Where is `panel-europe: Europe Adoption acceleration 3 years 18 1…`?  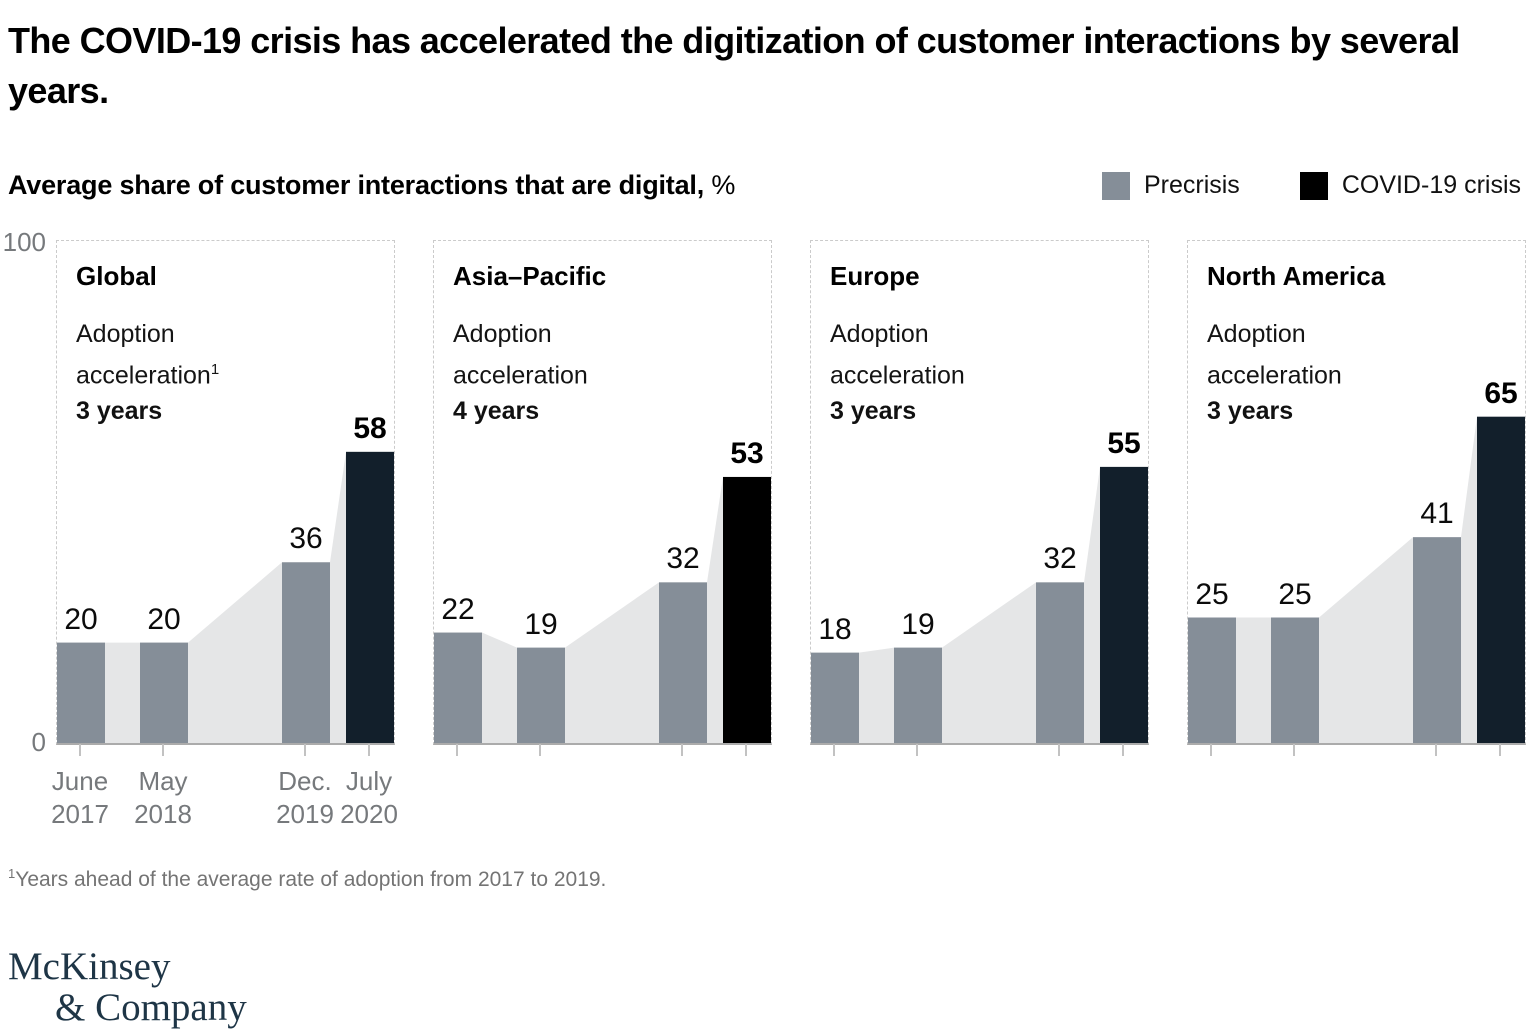 panel-europe: Europe Adoption acceleration 3 years 18 1… is located at coordinates (979, 492).